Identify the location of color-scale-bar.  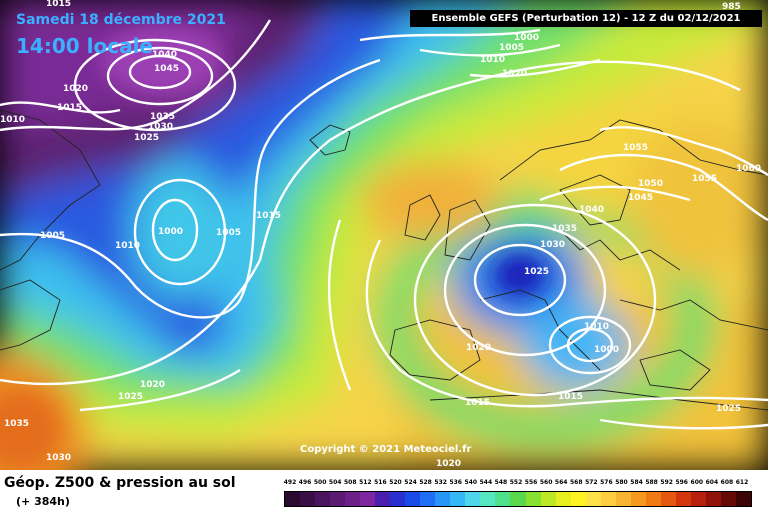
(518, 499).